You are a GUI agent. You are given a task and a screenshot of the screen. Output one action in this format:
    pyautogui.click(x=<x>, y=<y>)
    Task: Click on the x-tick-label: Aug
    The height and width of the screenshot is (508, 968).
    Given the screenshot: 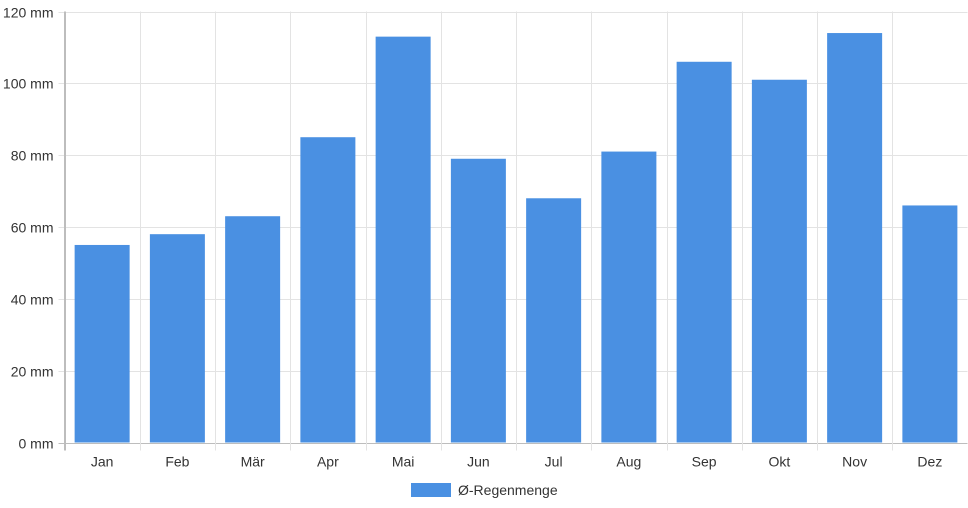 What is the action you would take?
    pyautogui.click(x=628, y=462)
    